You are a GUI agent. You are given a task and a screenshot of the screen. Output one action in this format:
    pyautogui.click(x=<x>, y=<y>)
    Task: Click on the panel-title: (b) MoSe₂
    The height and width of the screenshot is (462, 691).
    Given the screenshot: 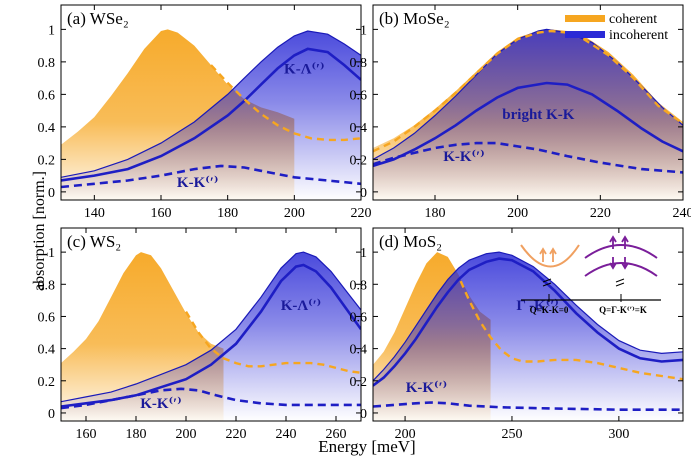 What is the action you would take?
    pyautogui.click(x=414, y=18)
    